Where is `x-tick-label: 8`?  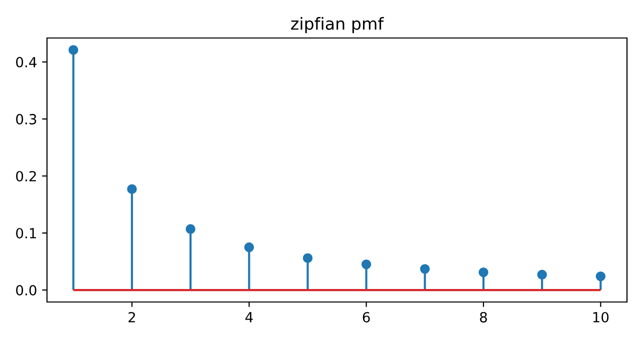
x-tick-label: 8 is located at coordinates (483, 317).